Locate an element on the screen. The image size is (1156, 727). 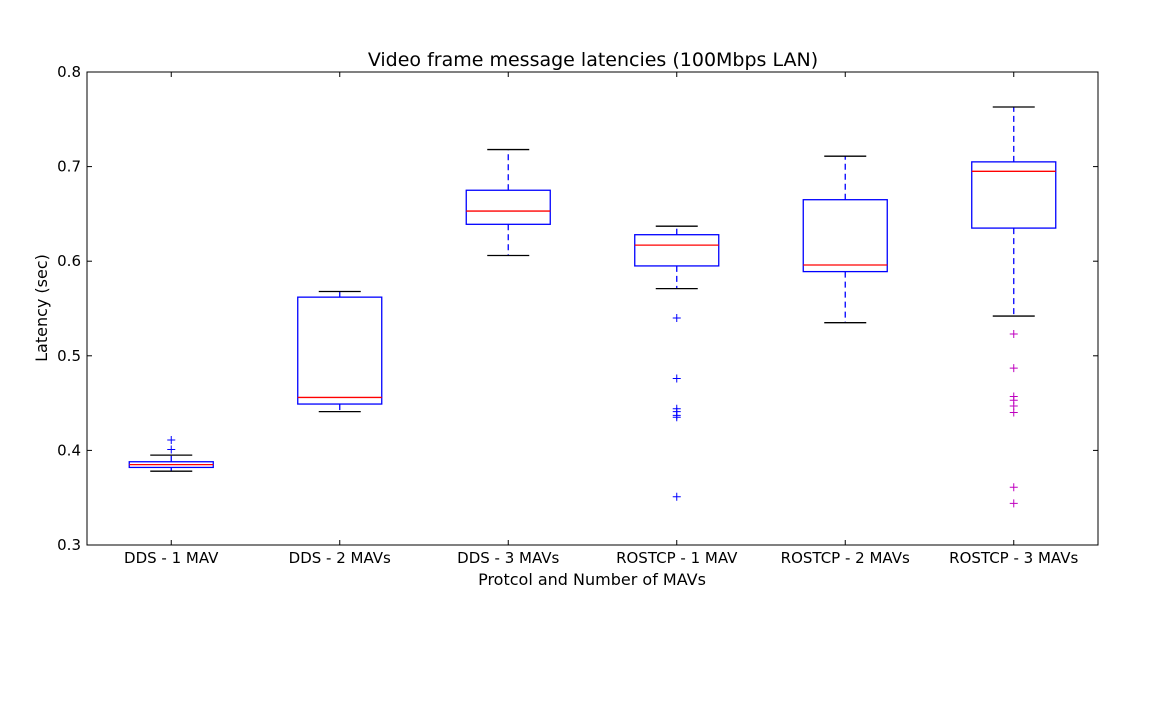
y-tick-label: 0.4 is located at coordinates (69, 450).